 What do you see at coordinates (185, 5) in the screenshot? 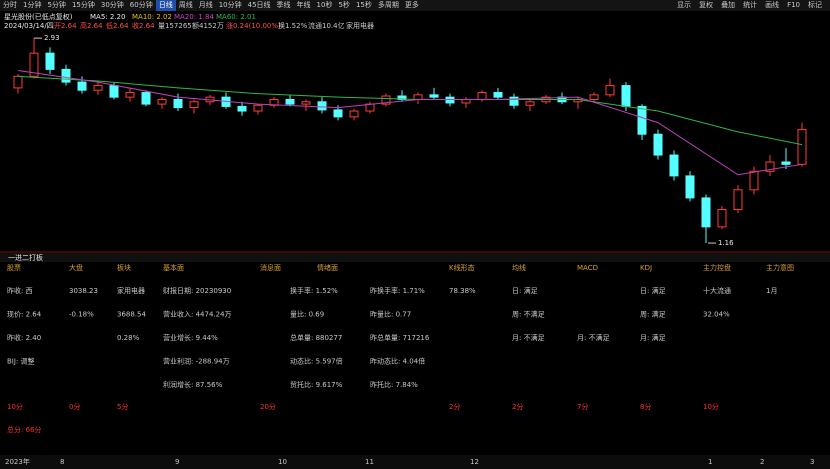
I see `period-tab: 周线` at bounding box center [185, 5].